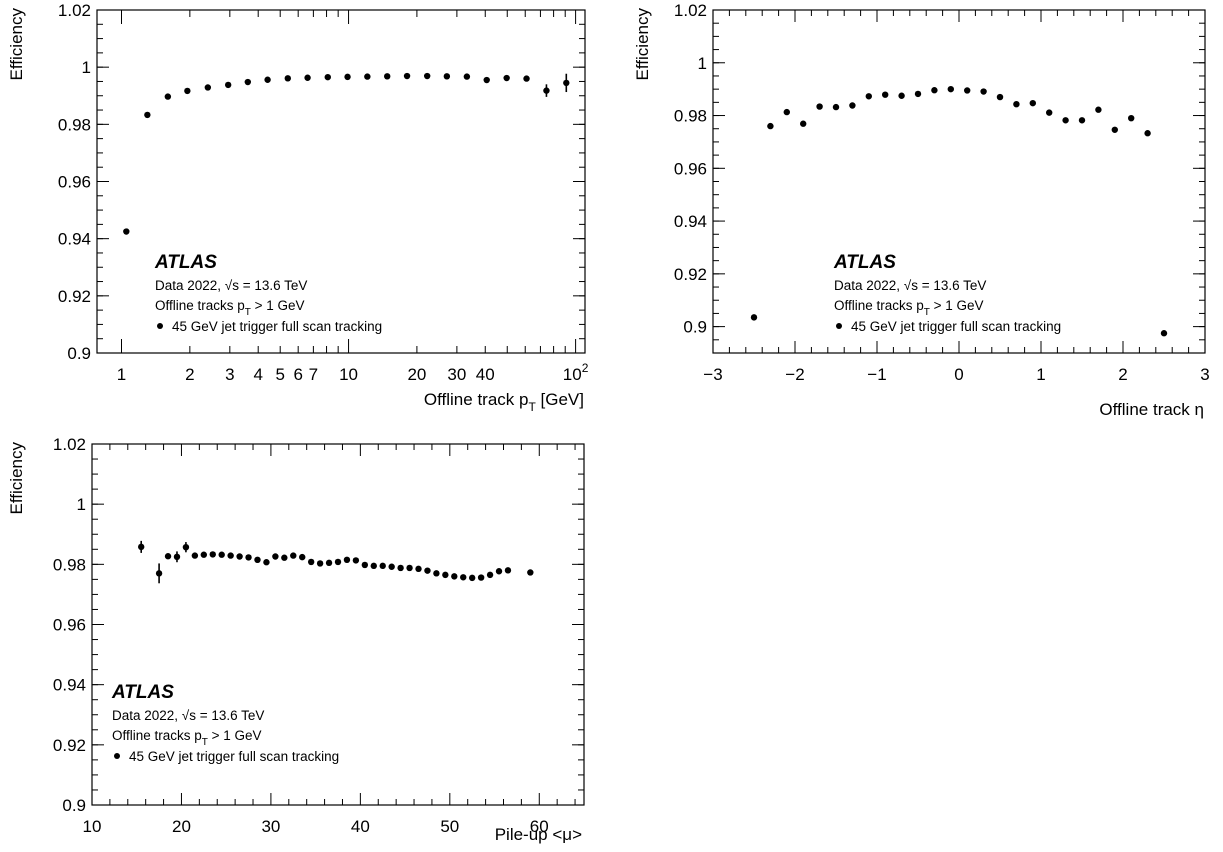  I want to click on x-tick-label: −3, so click(712, 374).